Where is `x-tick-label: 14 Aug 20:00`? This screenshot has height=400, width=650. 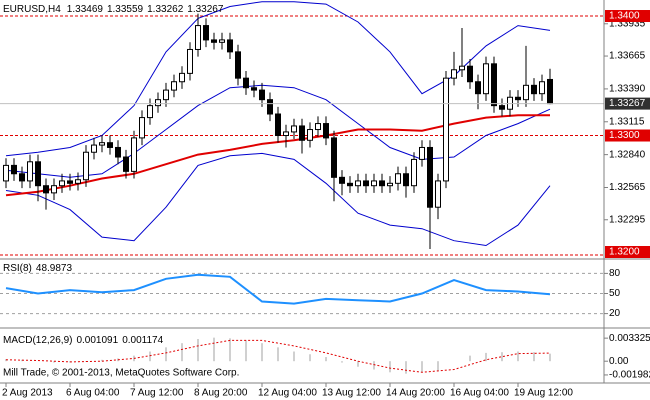 x-tick-label: 14 Aug 20:00 is located at coordinates (415, 393).